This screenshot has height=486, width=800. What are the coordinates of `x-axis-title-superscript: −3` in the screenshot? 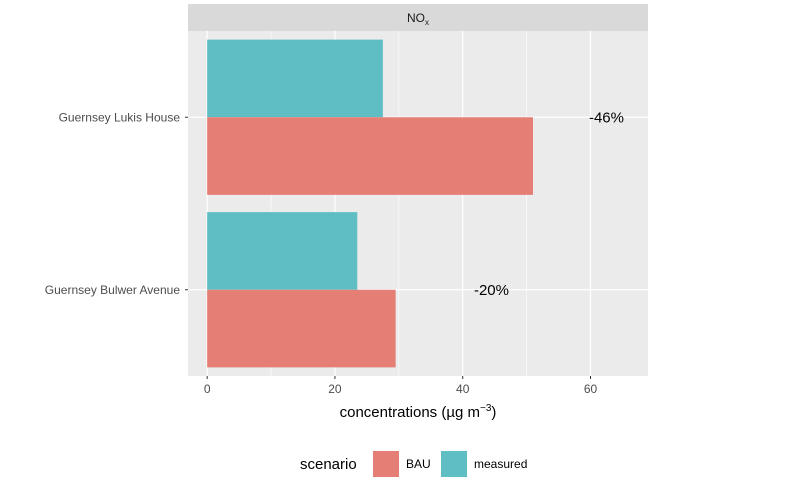 It's located at (486, 408).